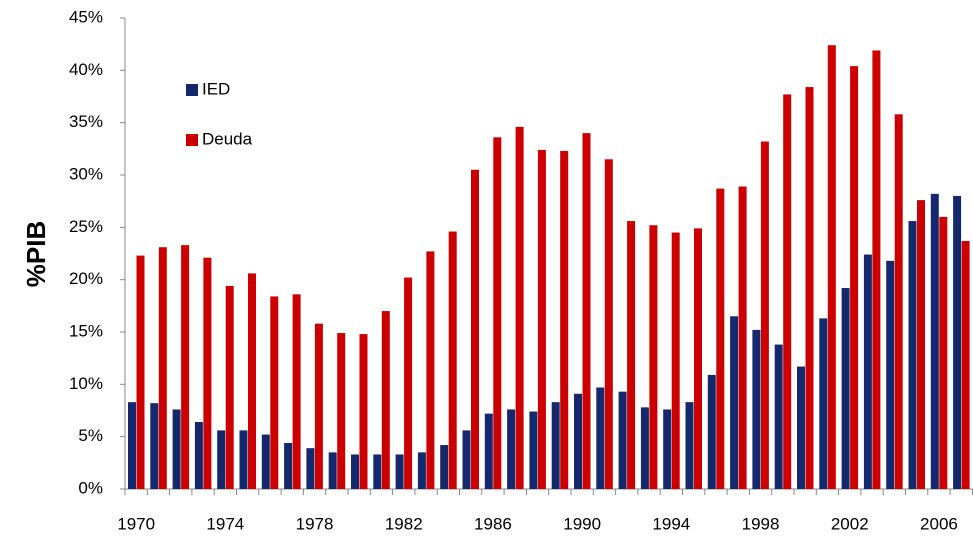  What do you see at coordinates (216, 88) in the screenshot?
I see `legend-label: IED` at bounding box center [216, 88].